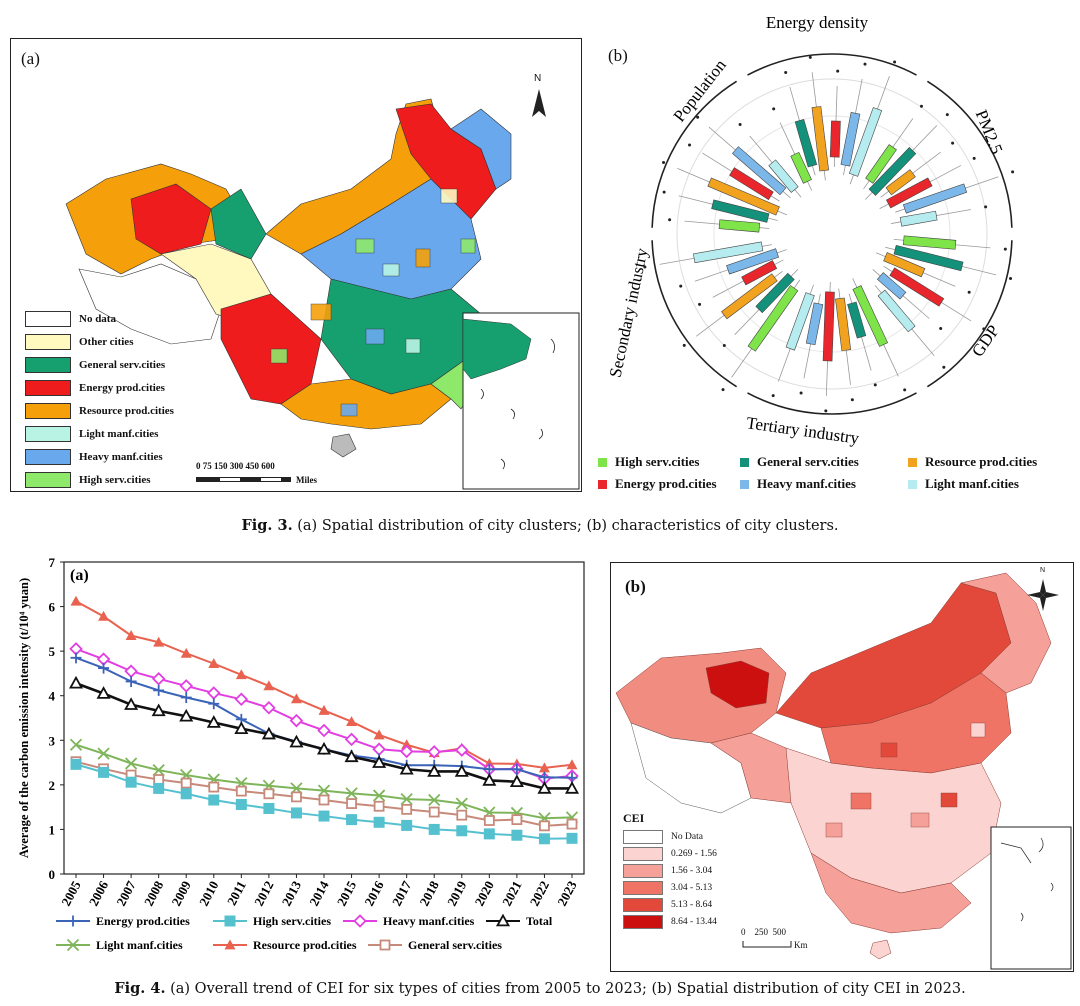 This screenshot has width=1080, height=1006. What do you see at coordinates (657, 461) in the screenshot?
I see `legend-b-label: High serv.cities` at bounding box center [657, 461].